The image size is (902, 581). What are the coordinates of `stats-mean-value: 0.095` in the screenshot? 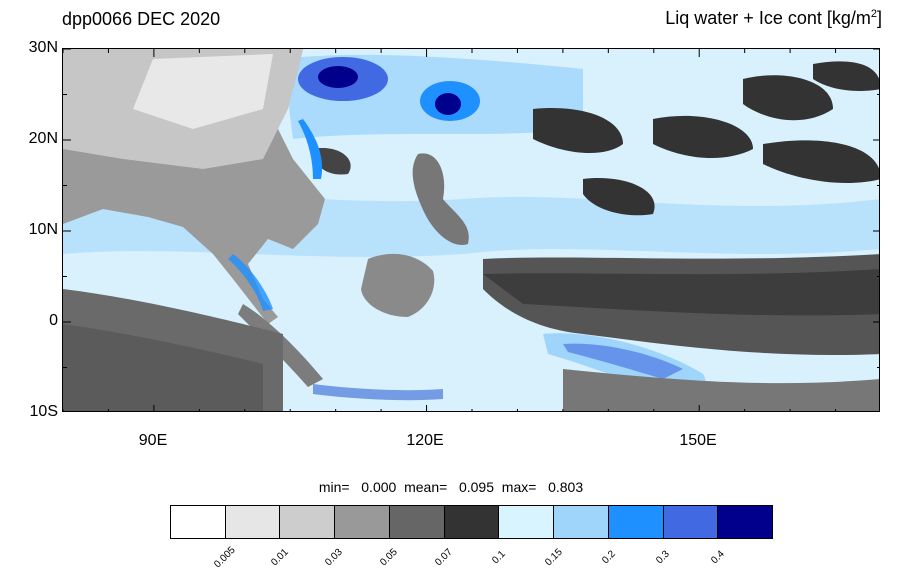 It's located at (476, 487).